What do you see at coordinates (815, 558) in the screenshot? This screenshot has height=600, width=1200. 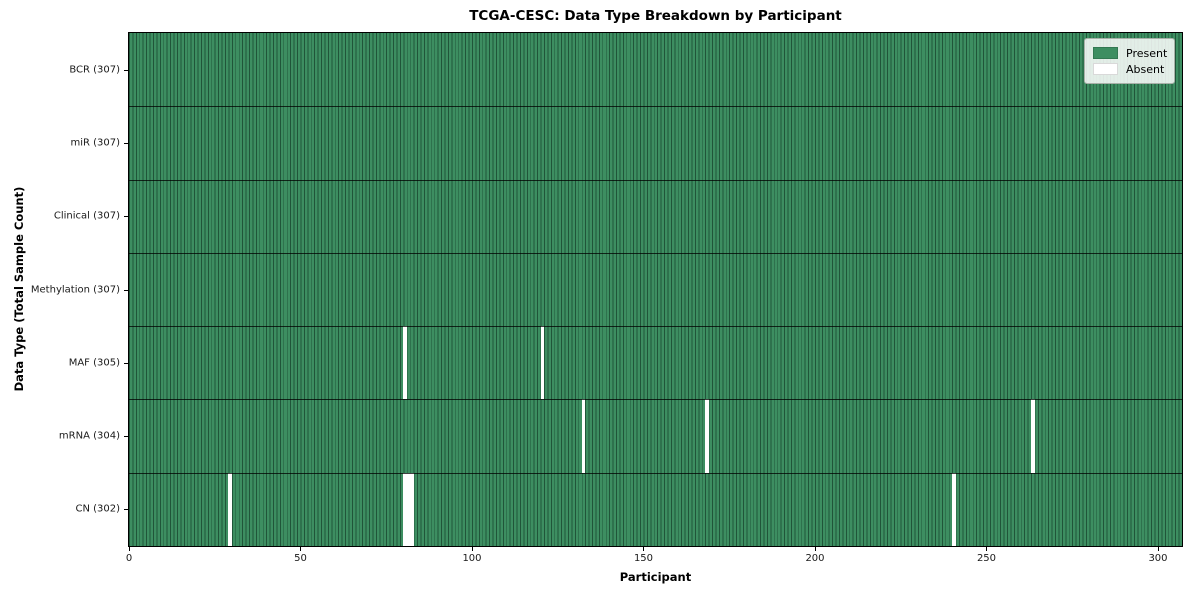 I see `x-tick-label-200: 200` at bounding box center [815, 558].